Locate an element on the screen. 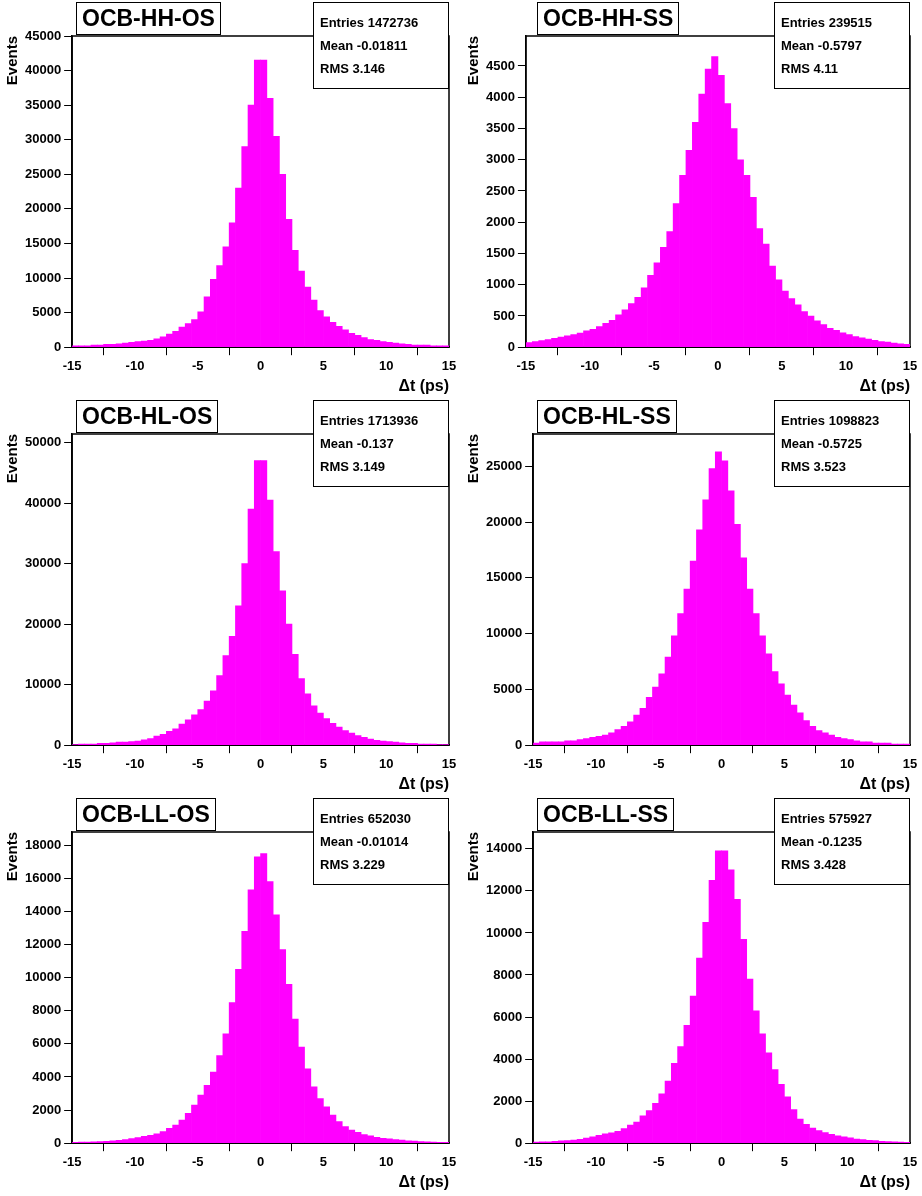 This screenshot has width=922, height=1196. y-tick-label: 4500 is located at coordinates (500, 65).